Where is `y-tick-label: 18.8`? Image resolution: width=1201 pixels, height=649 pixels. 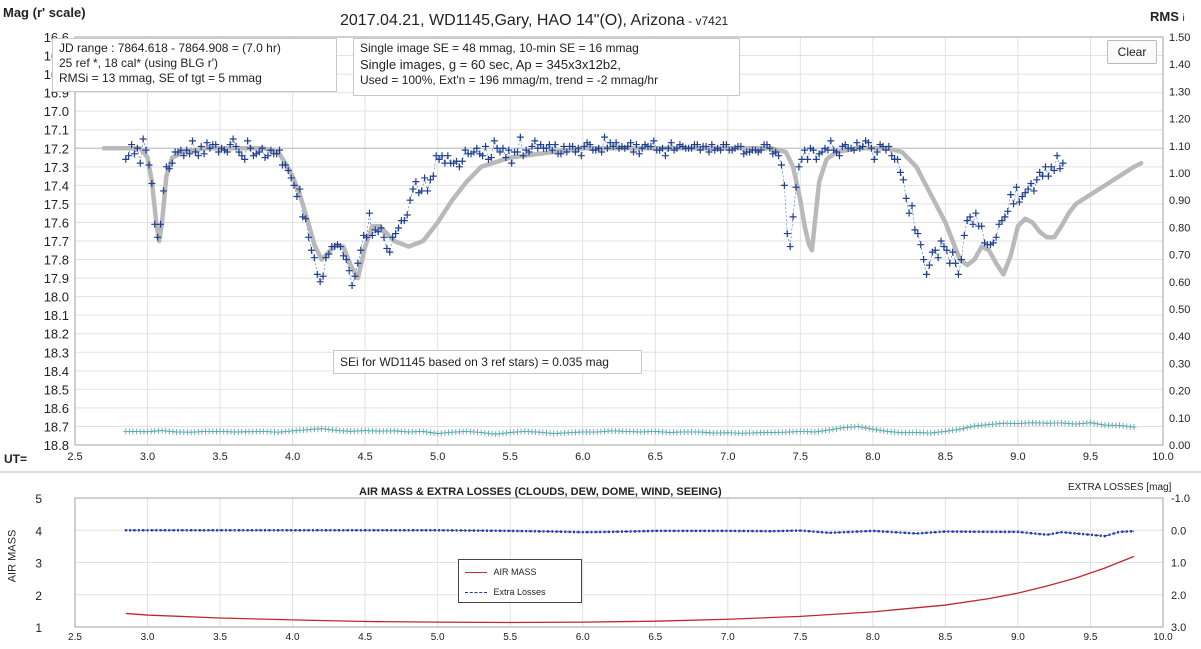
y-tick-label: 18.8 is located at coordinates (56, 445).